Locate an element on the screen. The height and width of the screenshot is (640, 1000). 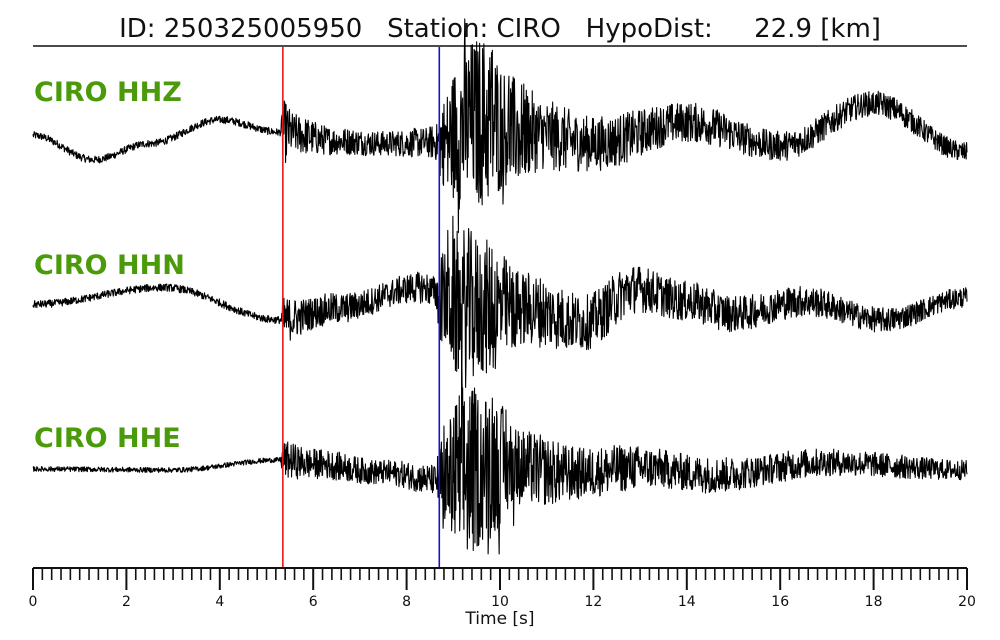
trace-label-hhn: CIRO HHN is located at coordinates (109, 265).